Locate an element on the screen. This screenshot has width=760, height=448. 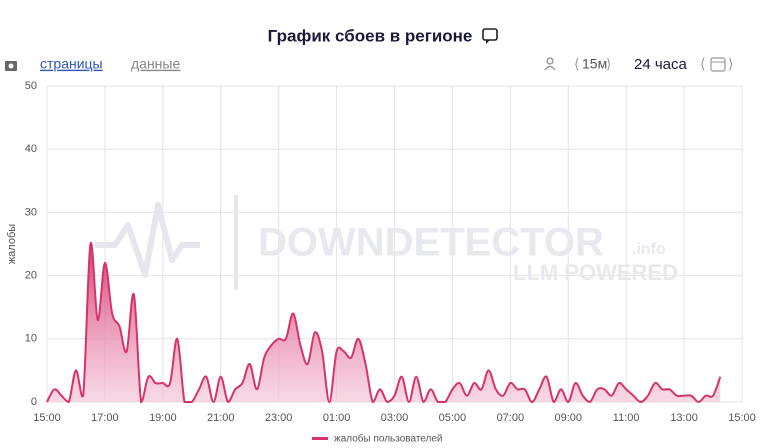
x-tick-label: 09:00 is located at coordinates (568, 418).